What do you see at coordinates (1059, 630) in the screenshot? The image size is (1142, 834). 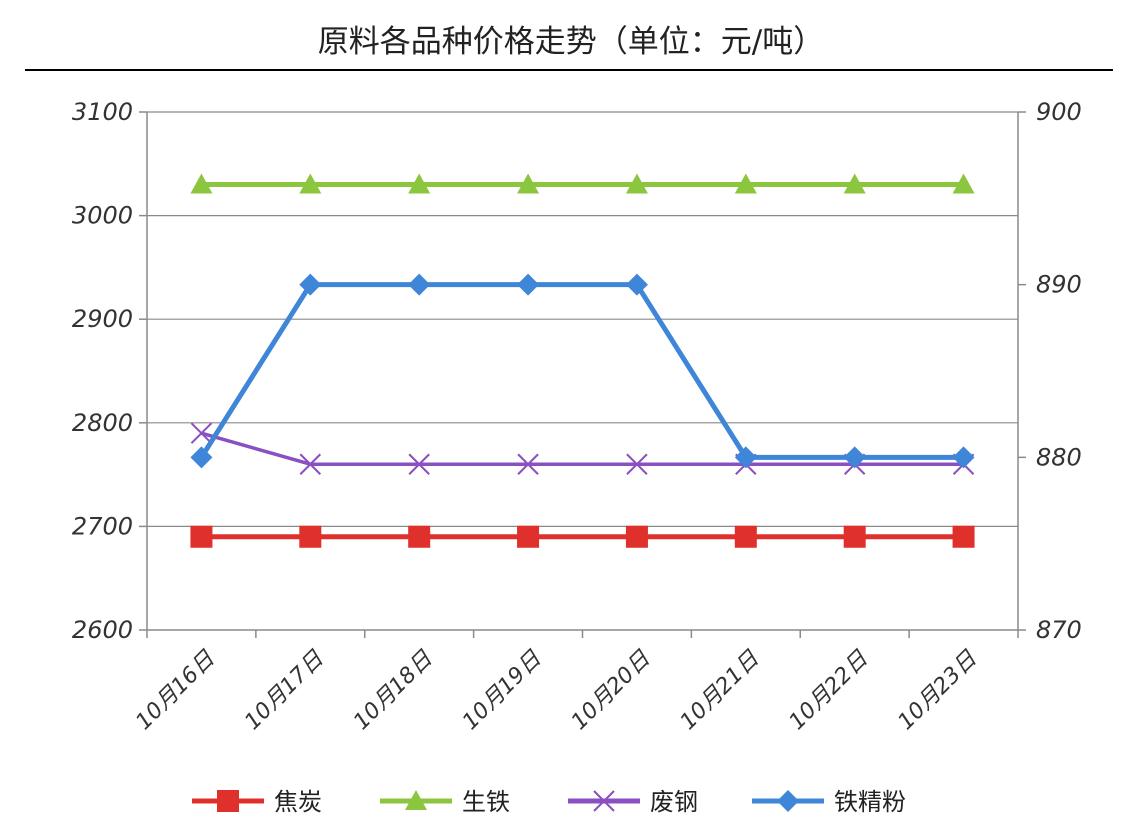 I see `y-right-tick-label: 870` at bounding box center [1059, 630].